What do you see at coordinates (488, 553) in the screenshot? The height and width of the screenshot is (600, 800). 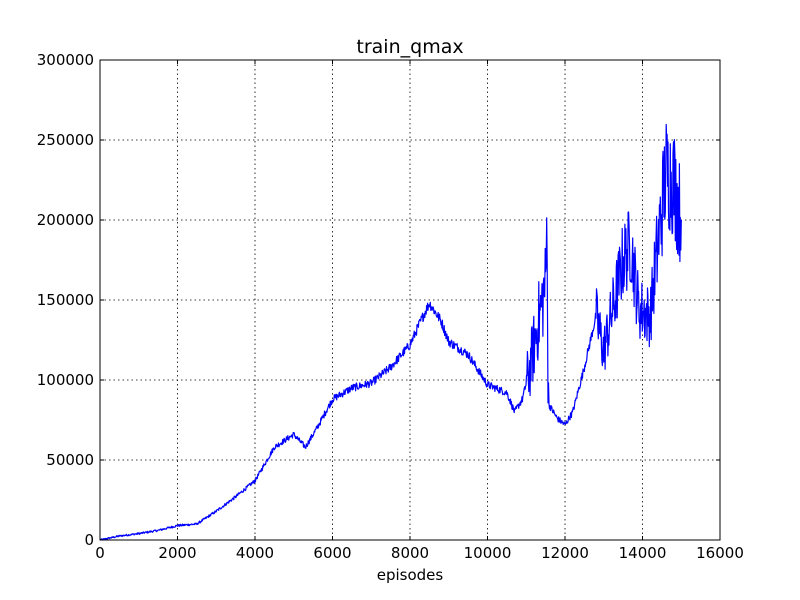 I see `x-tick-label: 10000` at bounding box center [488, 553].